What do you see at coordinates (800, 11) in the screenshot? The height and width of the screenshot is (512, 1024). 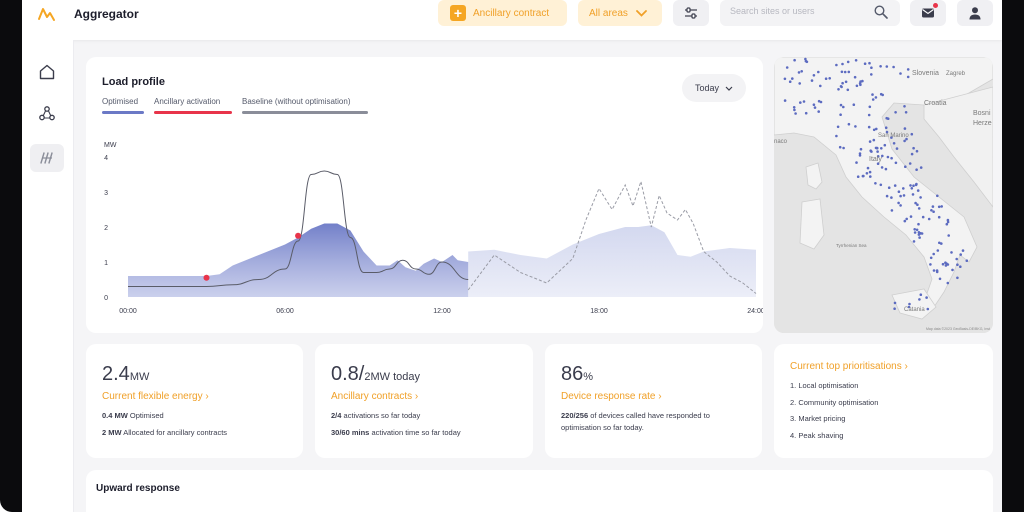 I see `search-input` at bounding box center [800, 11].